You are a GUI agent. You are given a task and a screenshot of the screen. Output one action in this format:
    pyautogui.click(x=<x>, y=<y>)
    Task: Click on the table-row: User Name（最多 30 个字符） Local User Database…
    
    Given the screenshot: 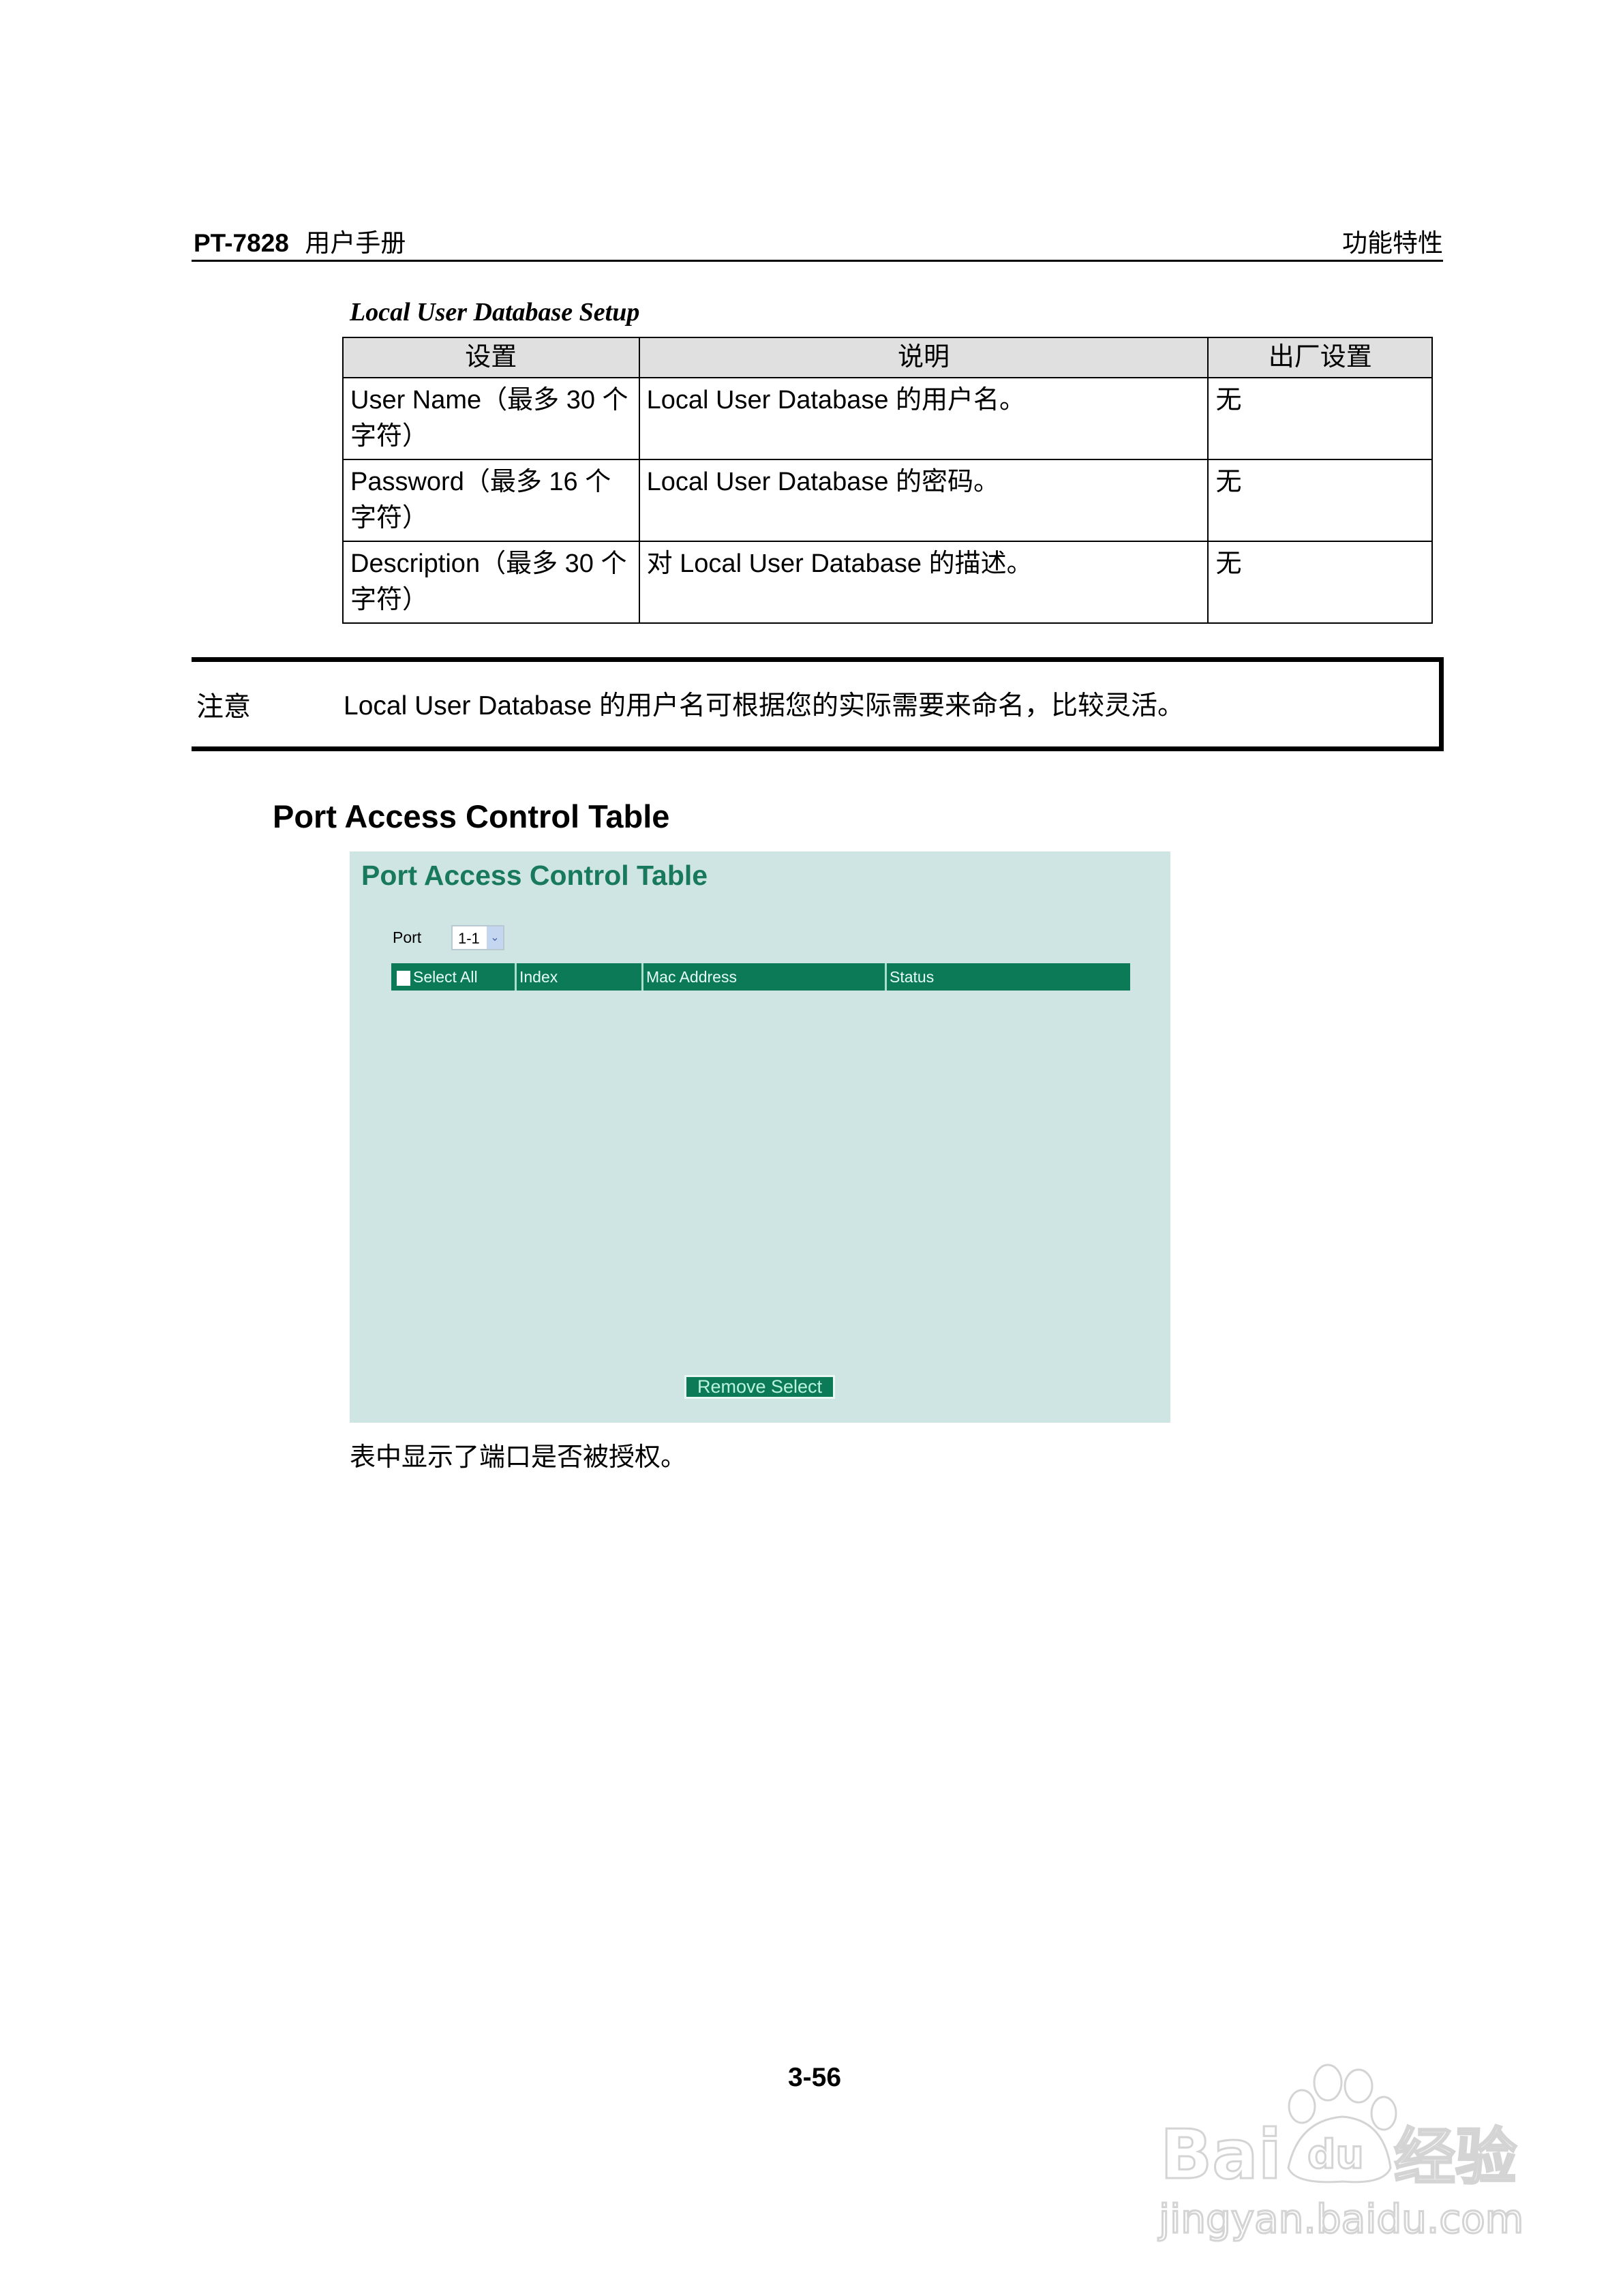 What is the action you would take?
    pyautogui.click(x=887, y=419)
    